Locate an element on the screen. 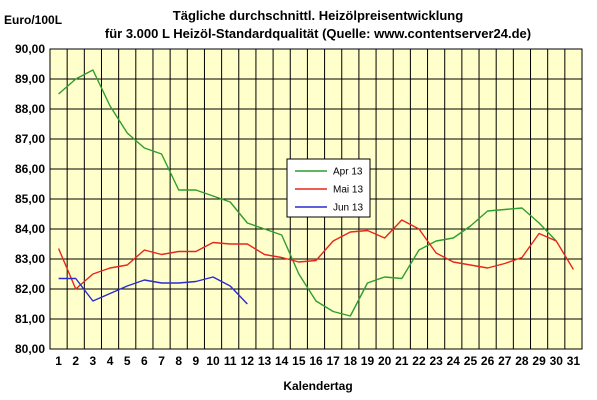  x-tick-label: 29 is located at coordinates (539, 361).